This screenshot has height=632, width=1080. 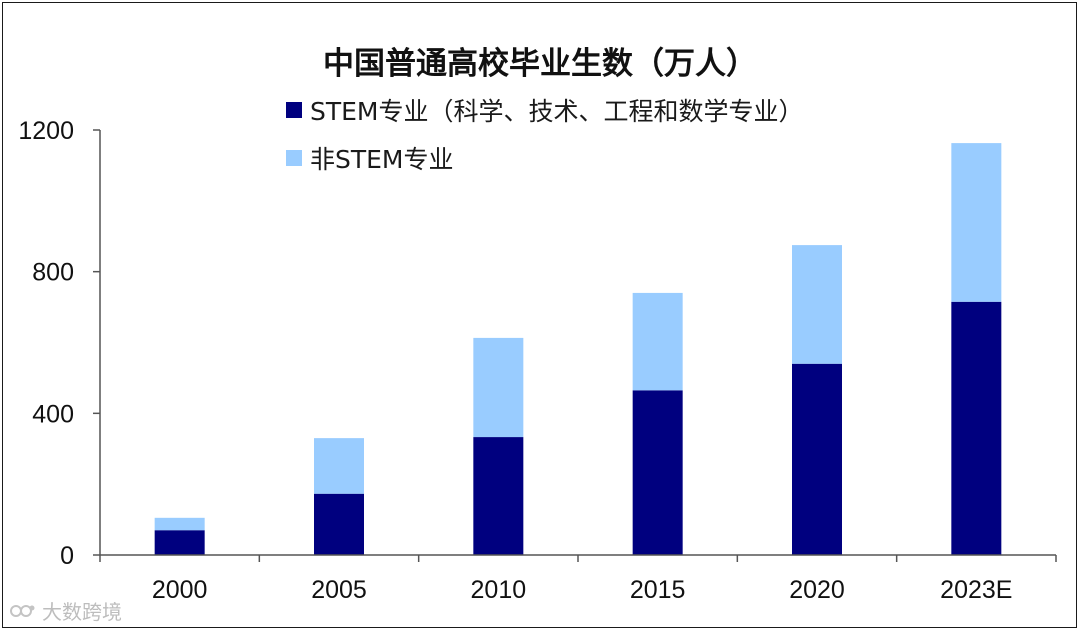 What do you see at coordinates (294, 110) in the screenshot?
I see `legend-swatch-stem` at bounding box center [294, 110].